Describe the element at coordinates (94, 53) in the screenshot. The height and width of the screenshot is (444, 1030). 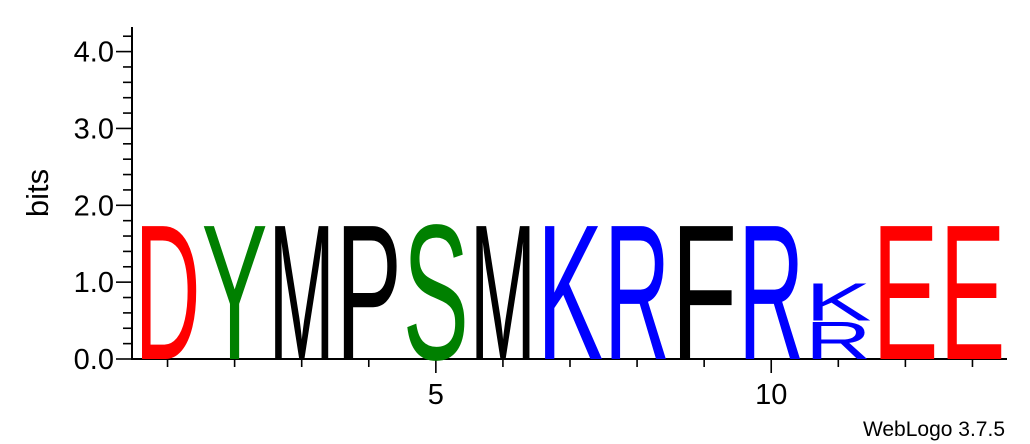
I see `y-tick-label: 4.0` at that location.